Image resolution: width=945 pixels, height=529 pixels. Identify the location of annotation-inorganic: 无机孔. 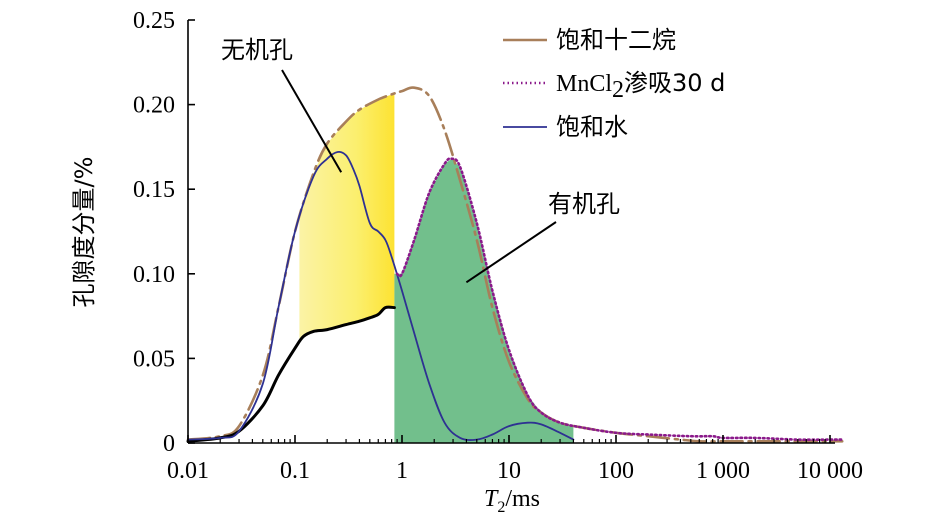
(282, 104).